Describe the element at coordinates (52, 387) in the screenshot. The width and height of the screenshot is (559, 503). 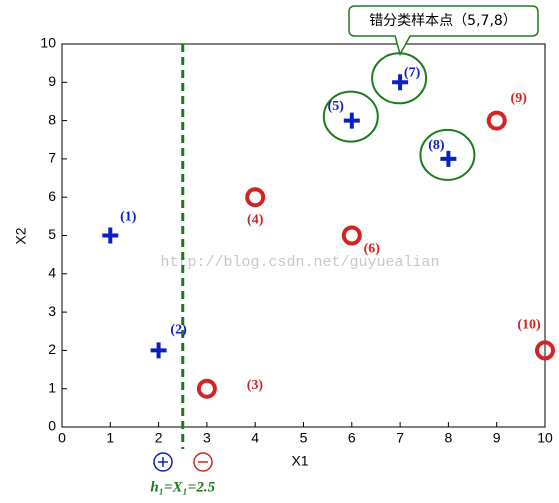
I see `y-tick-label: 1` at that location.